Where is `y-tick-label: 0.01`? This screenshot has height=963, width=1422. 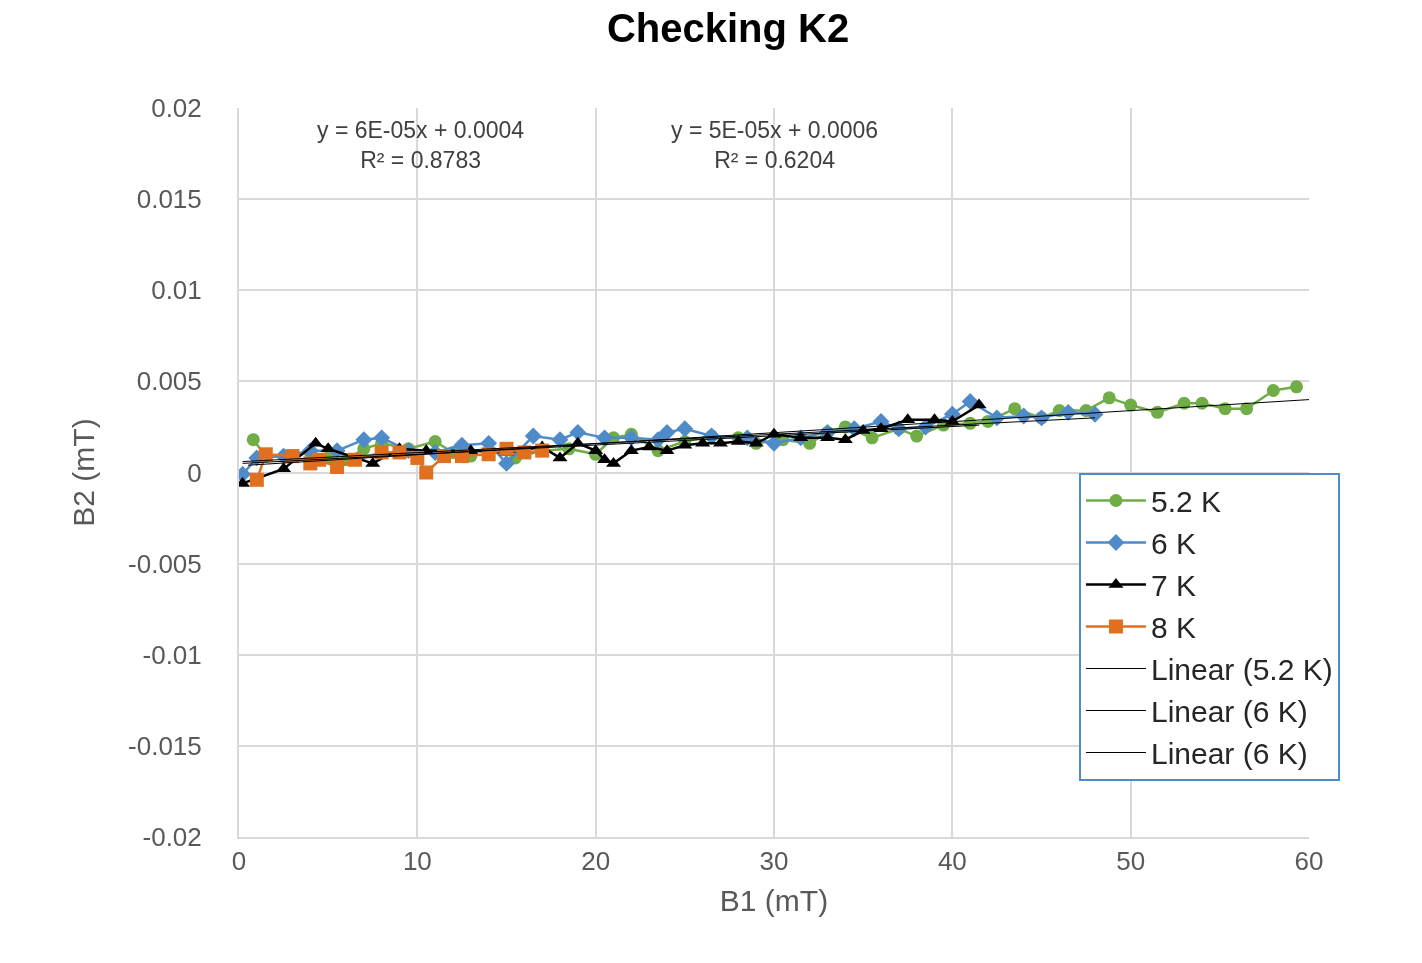
y-tick-label: 0.01 is located at coordinates (176, 290).